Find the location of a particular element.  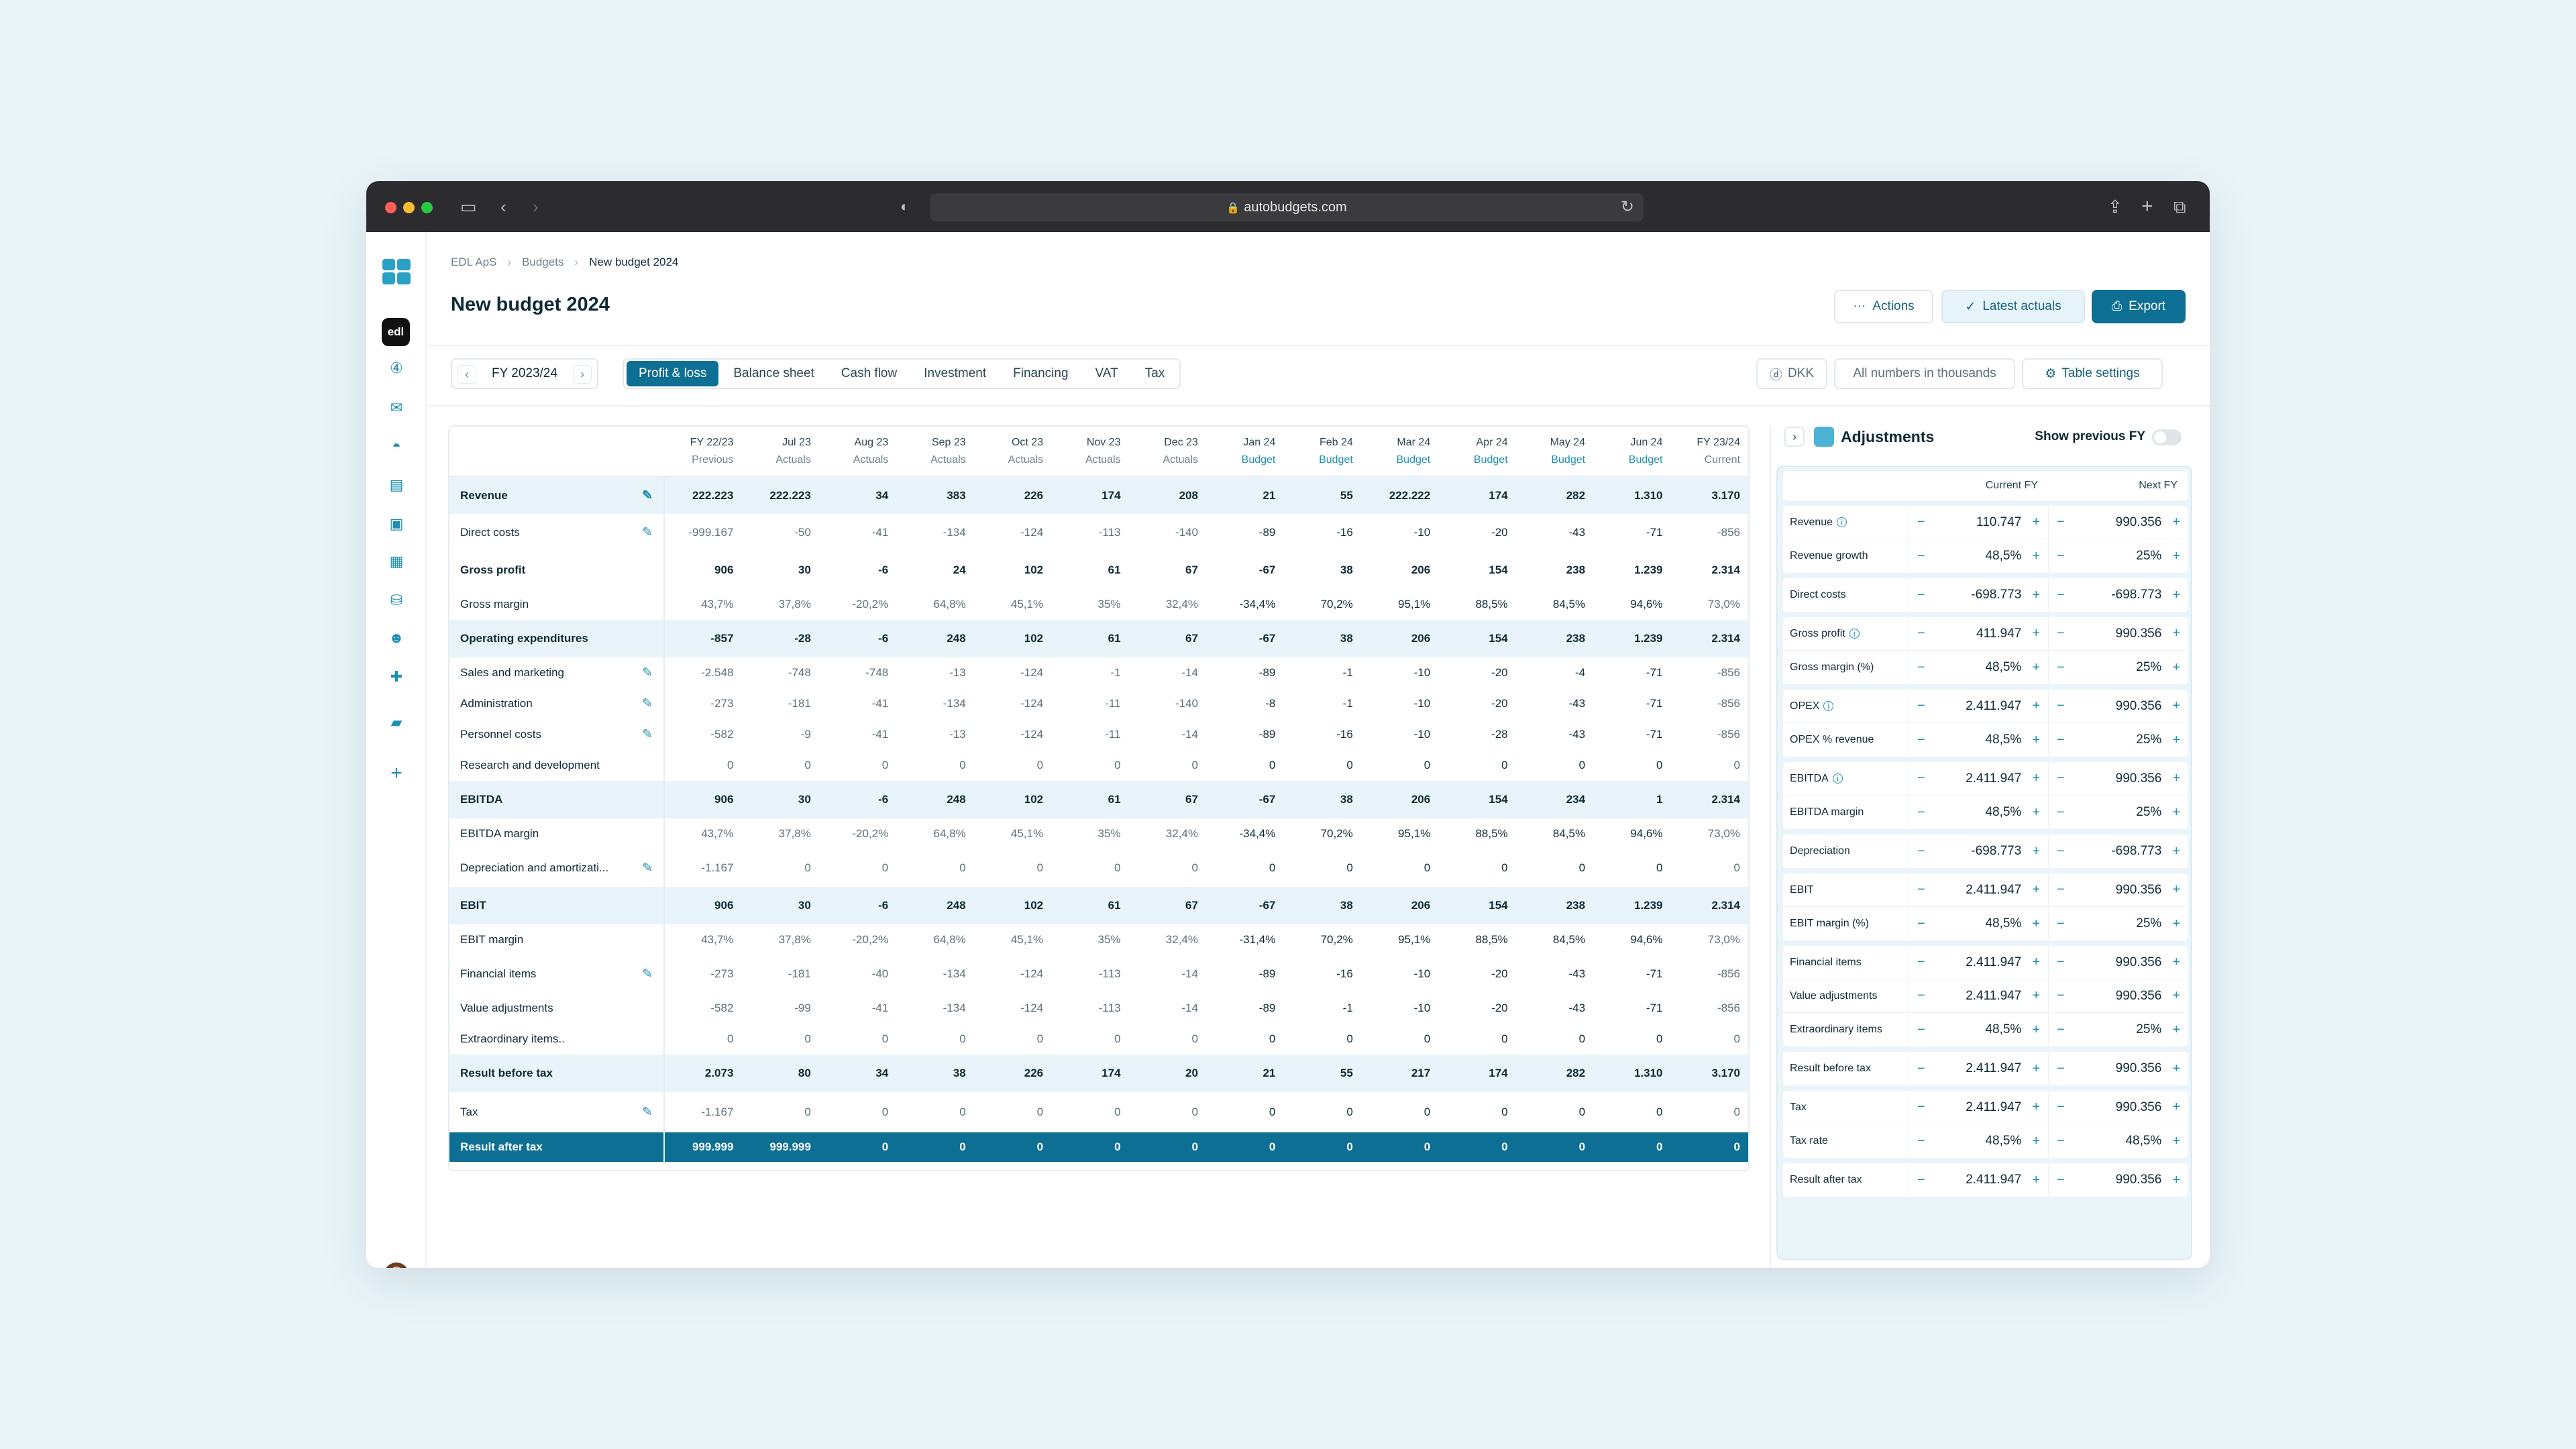

table-cell: -43 is located at coordinates (1577, 1008).